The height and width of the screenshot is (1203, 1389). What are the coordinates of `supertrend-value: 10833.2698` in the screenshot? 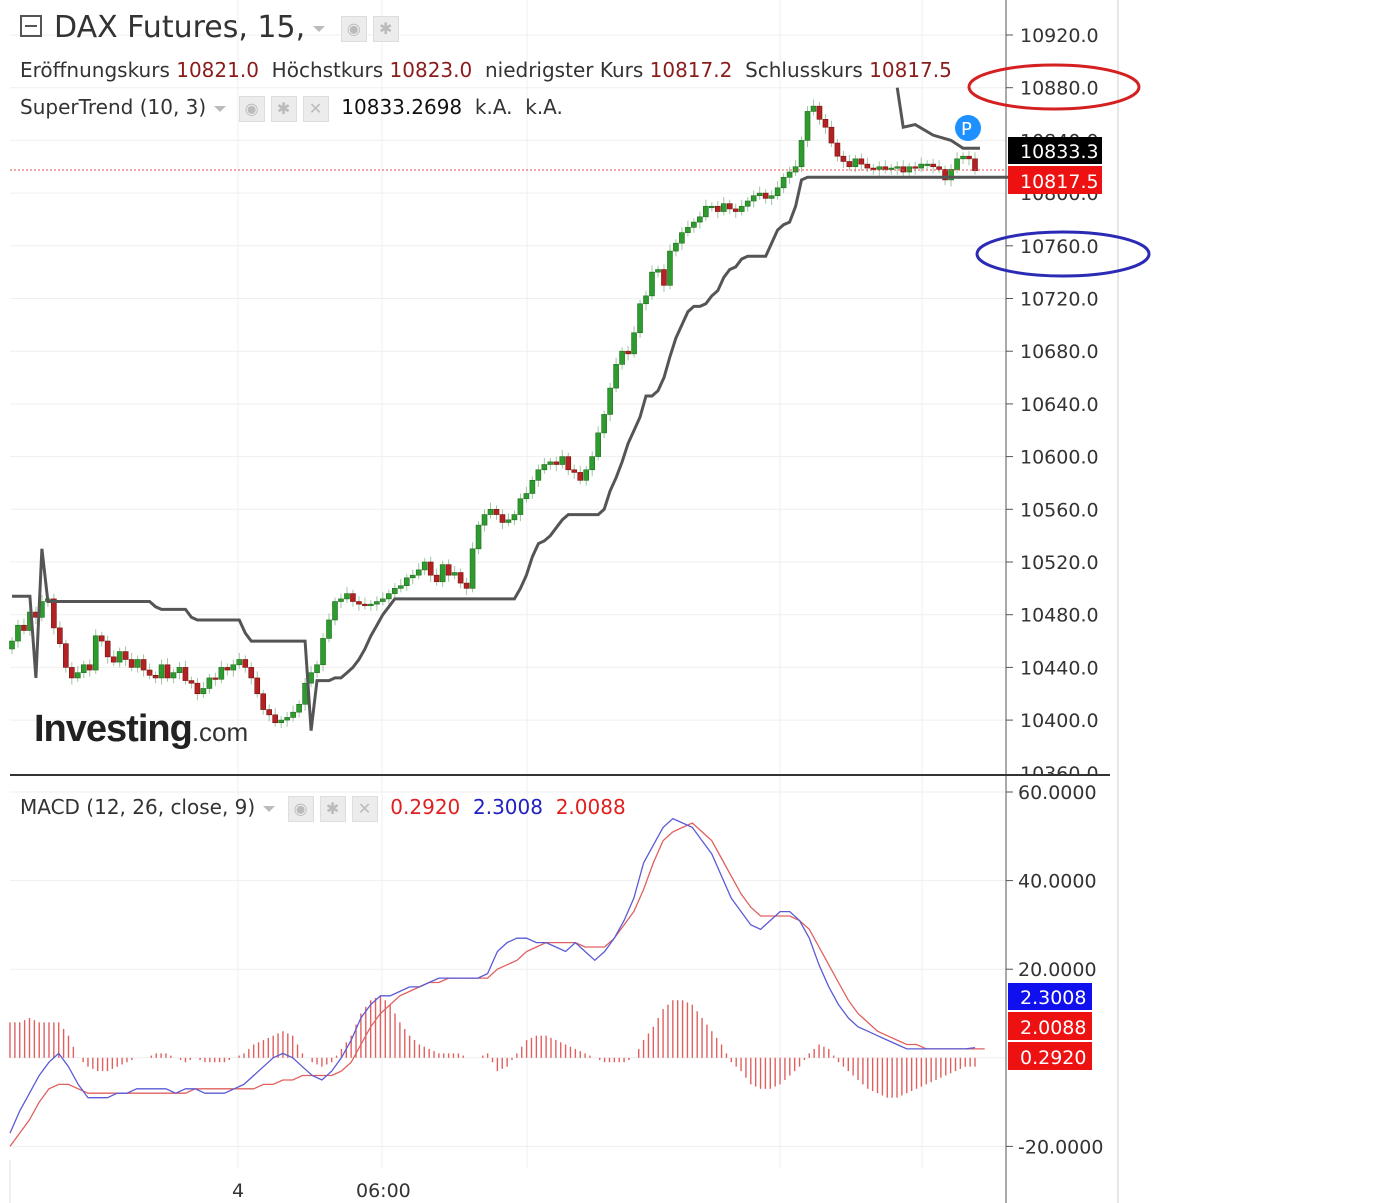 It's located at (402, 107).